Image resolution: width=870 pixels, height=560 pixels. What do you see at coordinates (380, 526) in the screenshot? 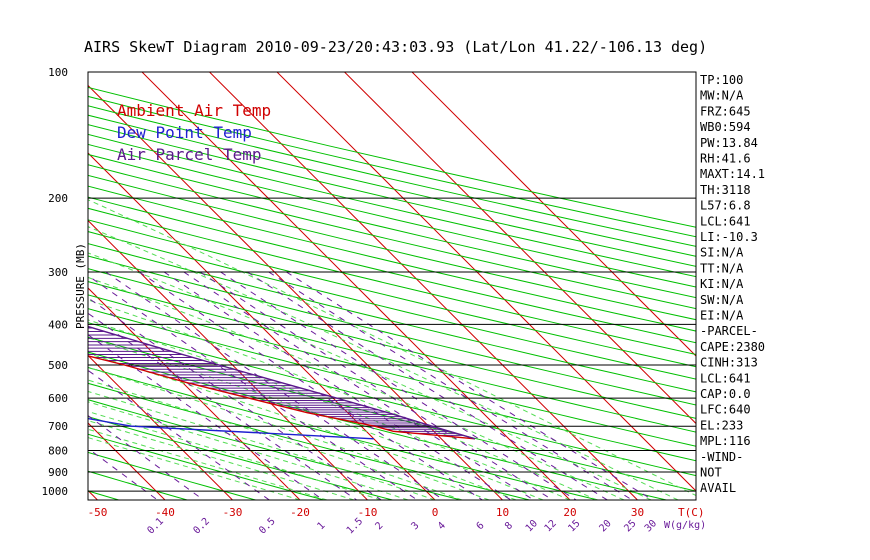
I see `mixing-ratio-label: 2` at bounding box center [380, 526].